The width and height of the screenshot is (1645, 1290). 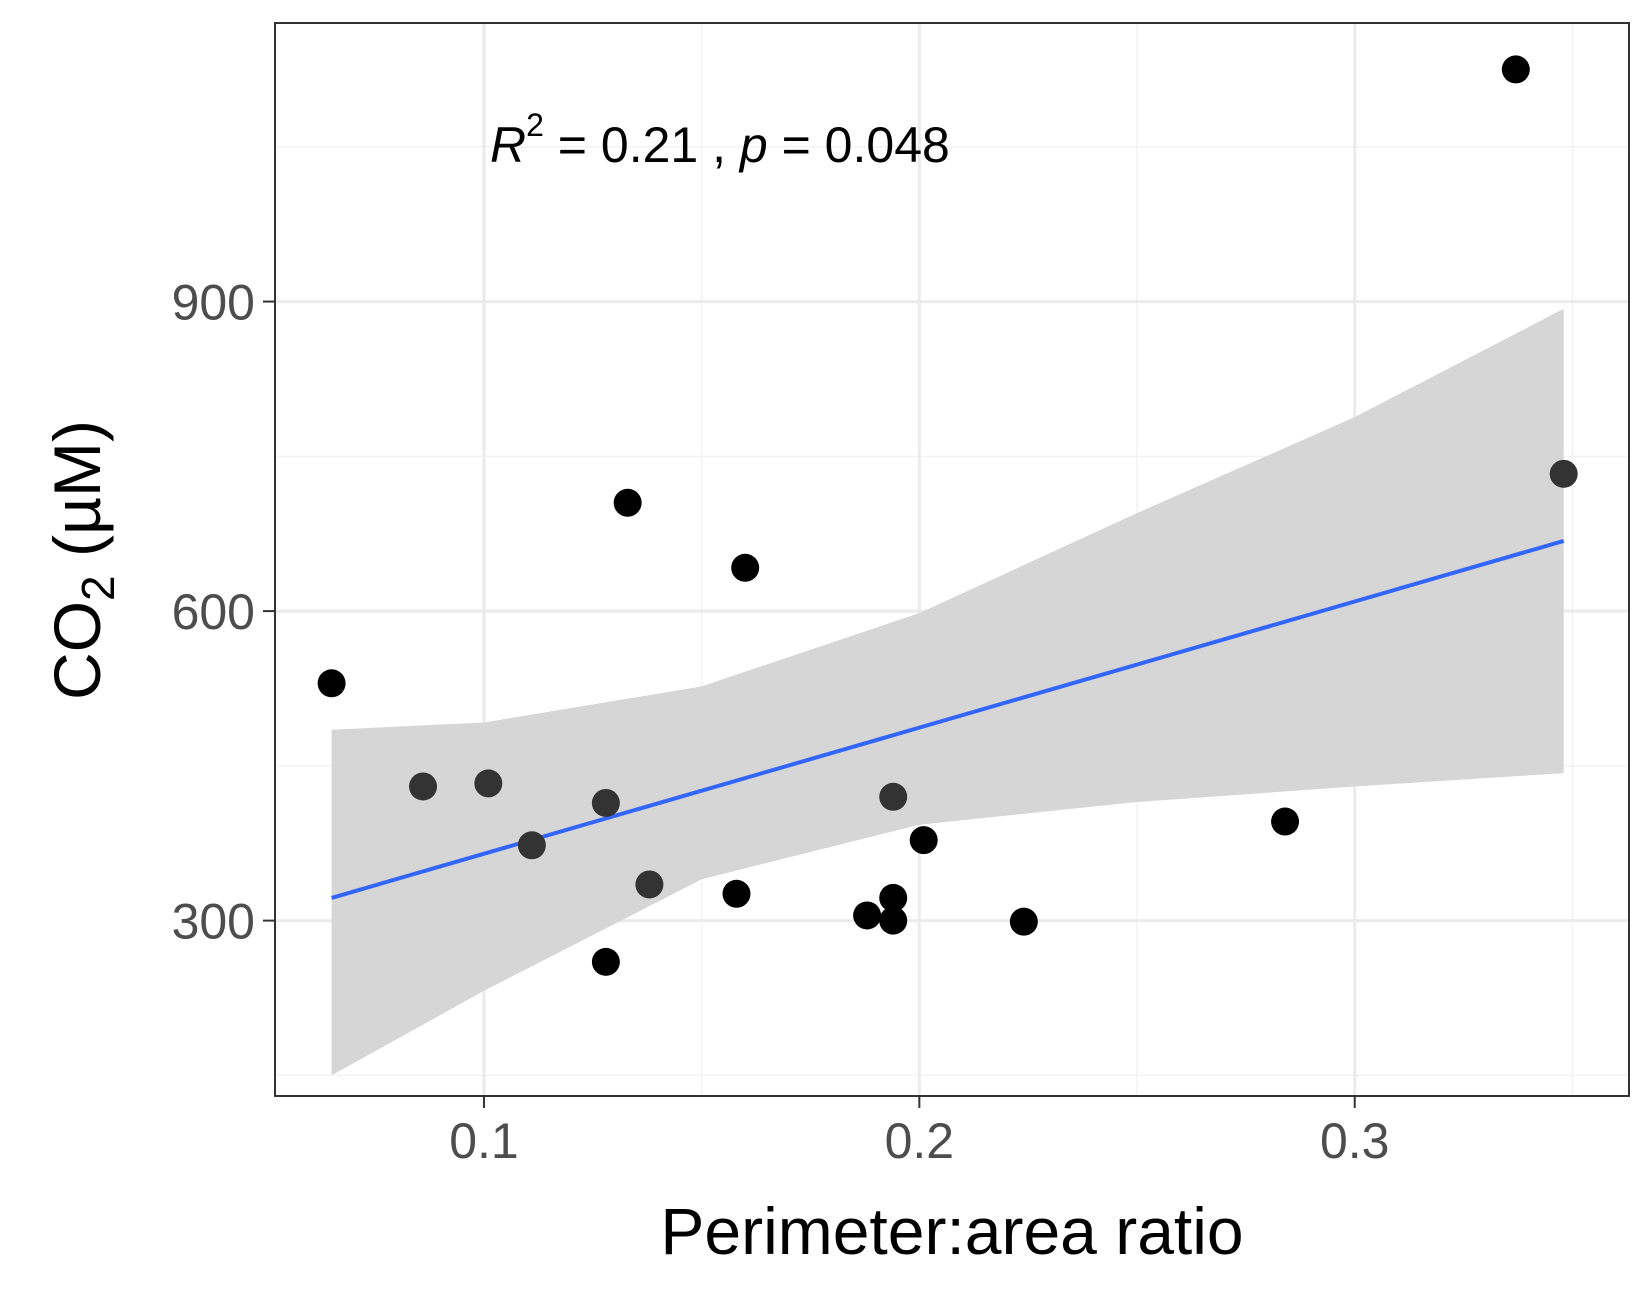 I want to click on annotation-p: p, so click(x=753, y=145).